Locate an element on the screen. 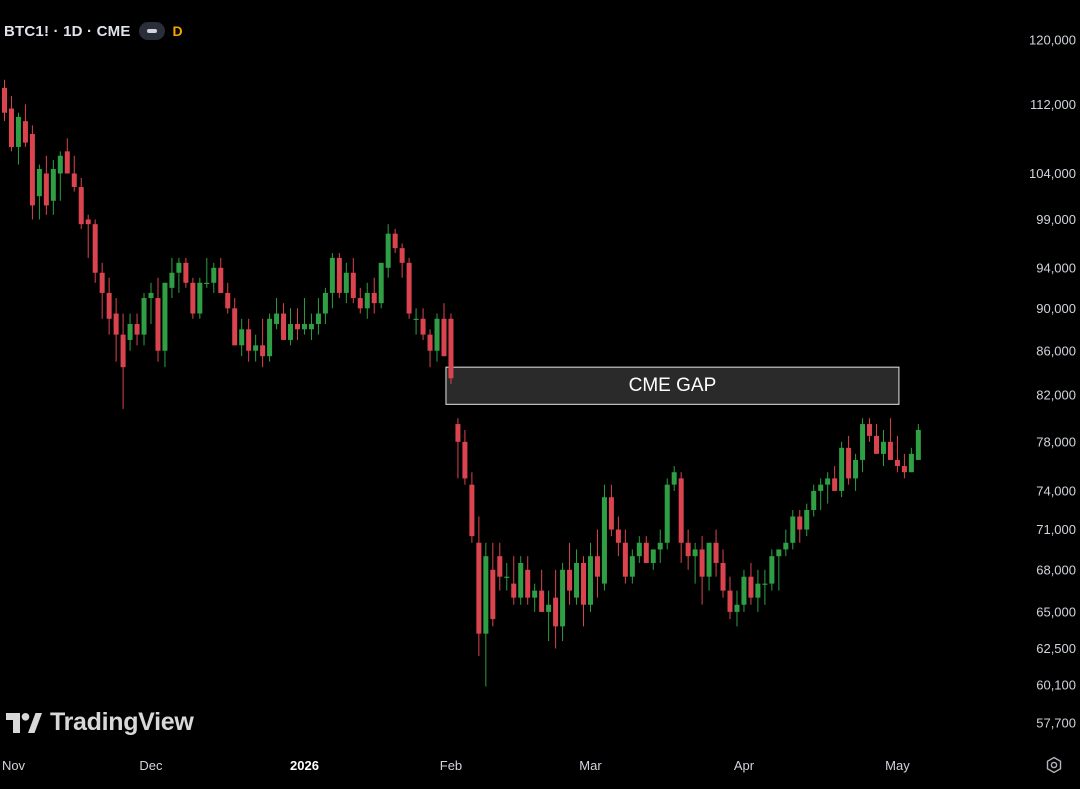  time-axis: Nov Dec 2026 Feb Mar Apr May is located at coordinates (456, 765).